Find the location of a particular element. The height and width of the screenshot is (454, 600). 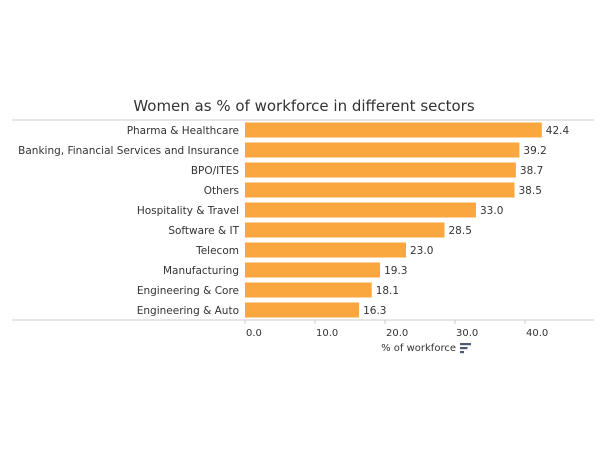

category-label: Engineering & Core is located at coordinates (188, 291).